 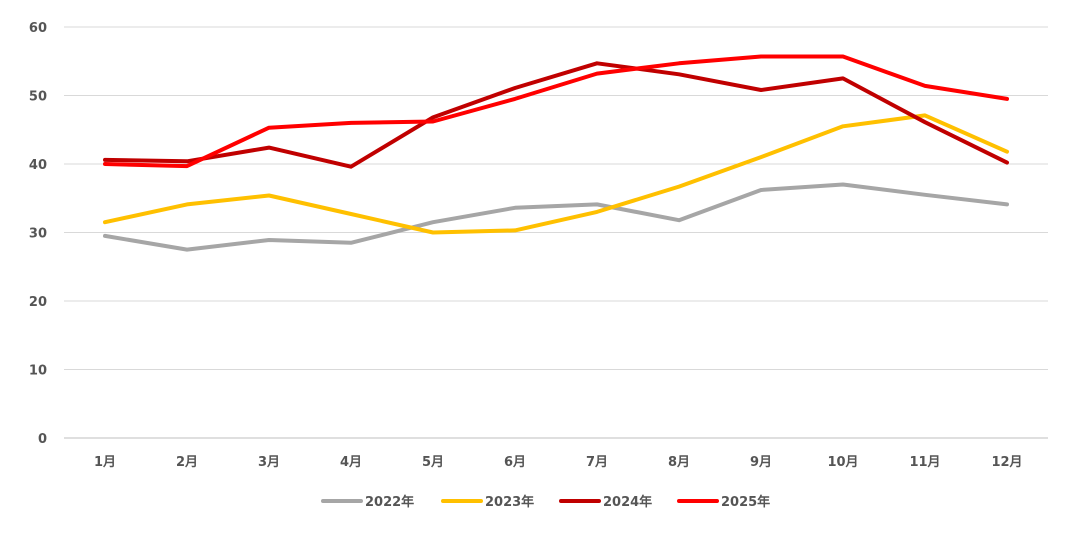 I want to click on x-tick-label: 3月, so click(x=269, y=462).